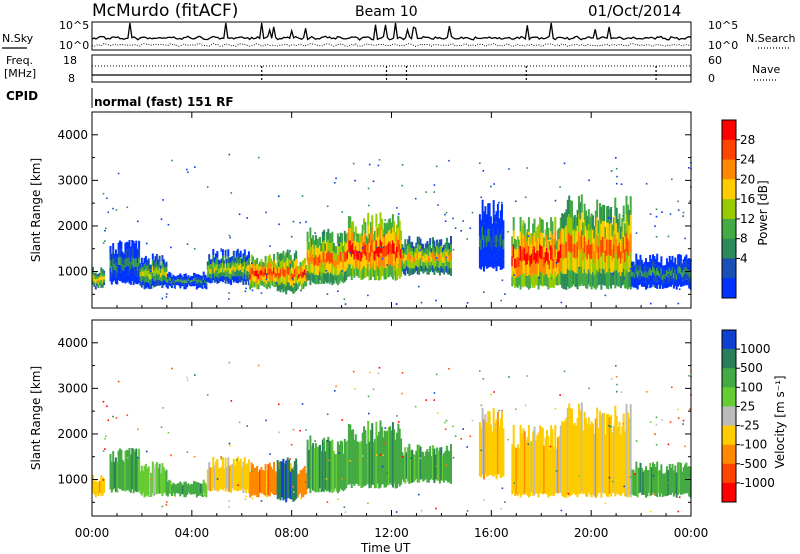 The image size is (800, 554). I want to click on colorbar-tick-label: 4, so click(744, 258).